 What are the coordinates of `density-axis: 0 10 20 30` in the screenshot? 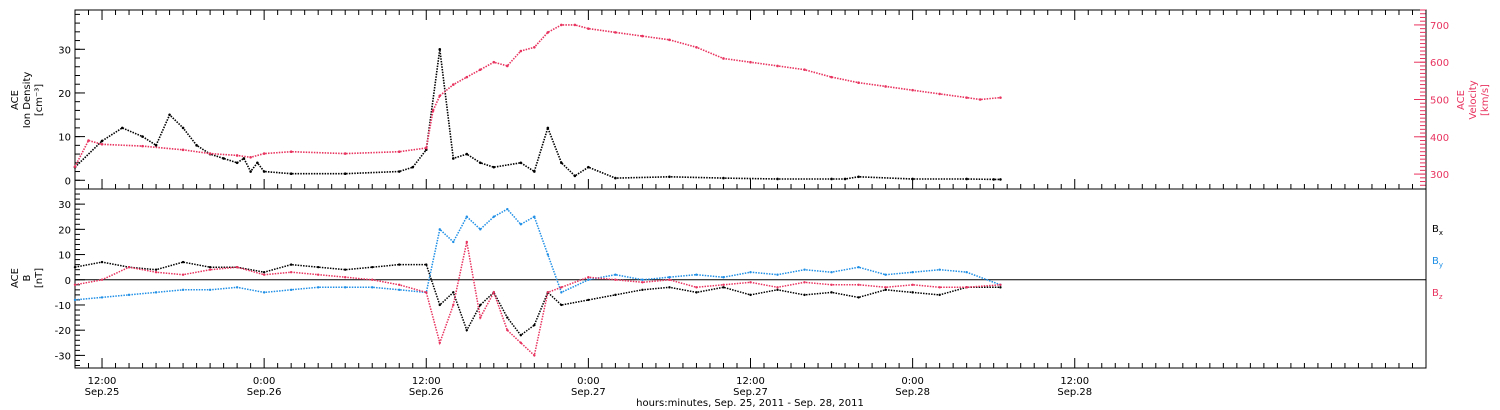 It's located at (71, 100).